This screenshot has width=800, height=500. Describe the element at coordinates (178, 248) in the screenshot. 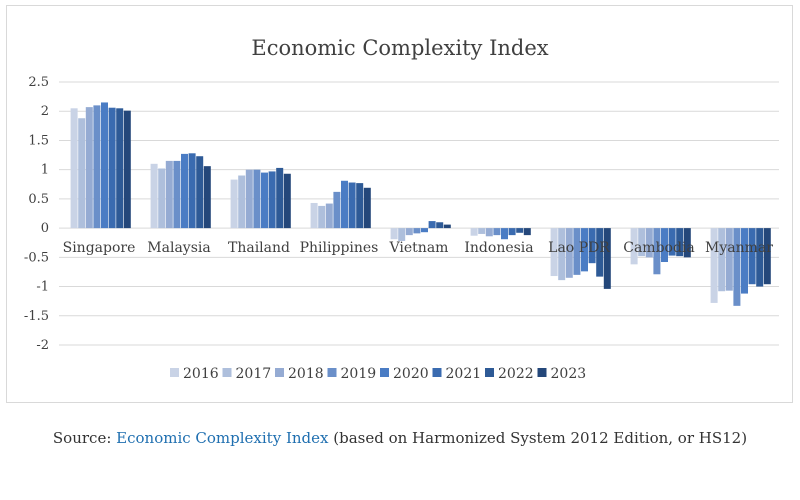

I see `category-label: Malaysia` at that location.